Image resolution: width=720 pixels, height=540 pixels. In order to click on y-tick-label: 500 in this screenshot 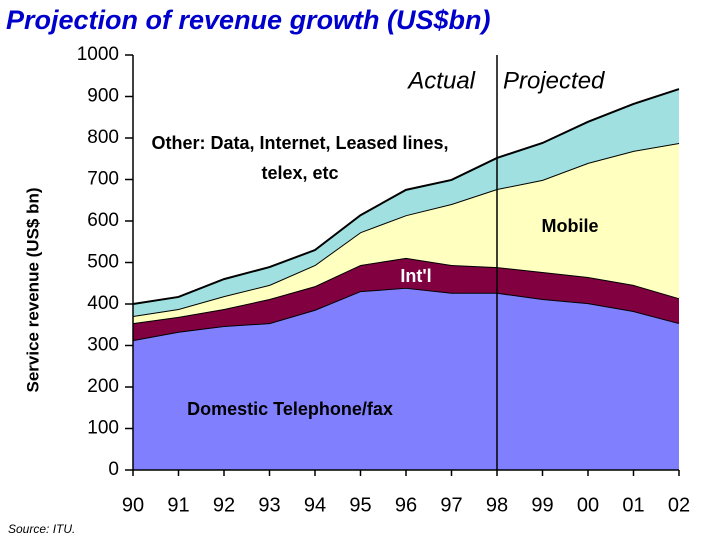, I will do `click(103, 262)`.